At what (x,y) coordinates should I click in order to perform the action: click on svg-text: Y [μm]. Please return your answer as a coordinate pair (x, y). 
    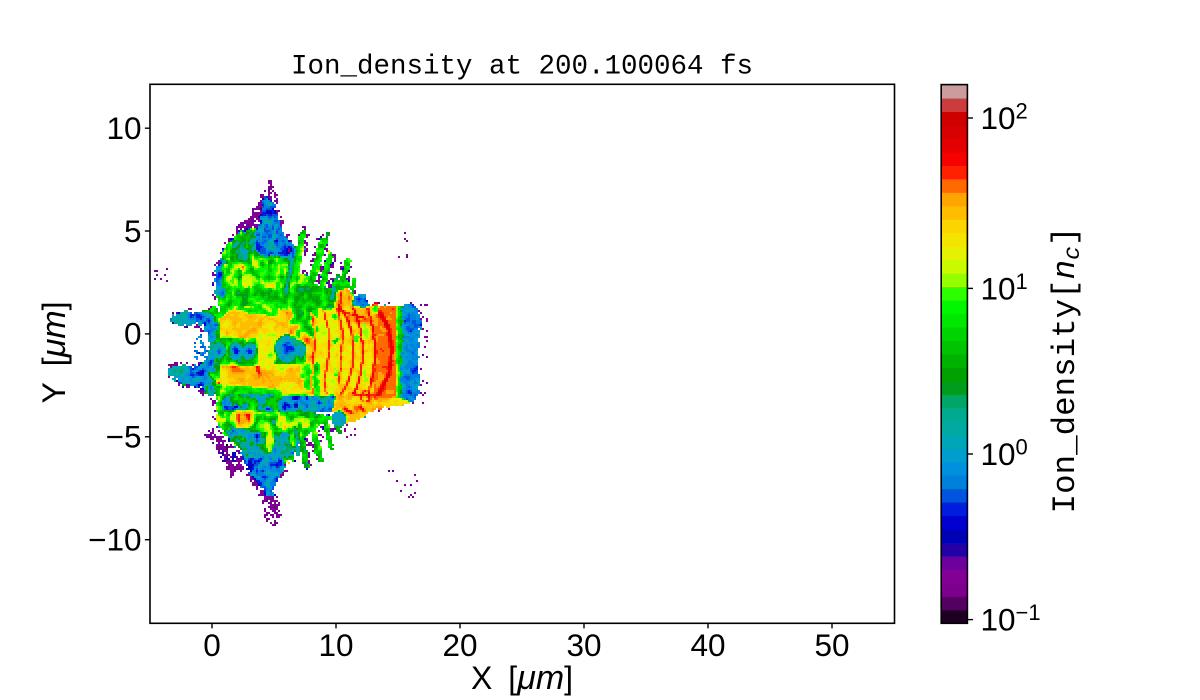
    Looking at the image, I should click on (54, 352).